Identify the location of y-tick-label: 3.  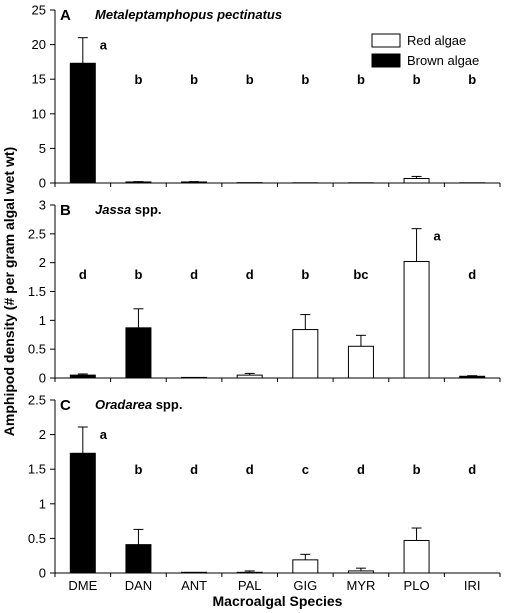
(42, 205).